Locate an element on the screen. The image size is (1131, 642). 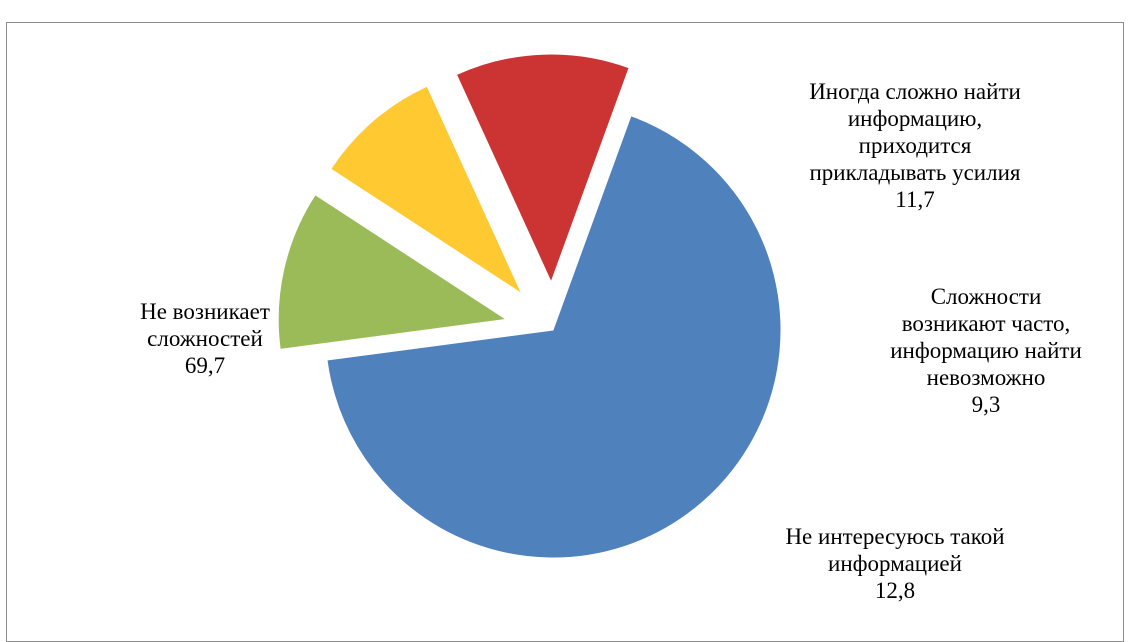
label-no-difficulties-line-1: Не возникает is located at coordinates (205, 311).